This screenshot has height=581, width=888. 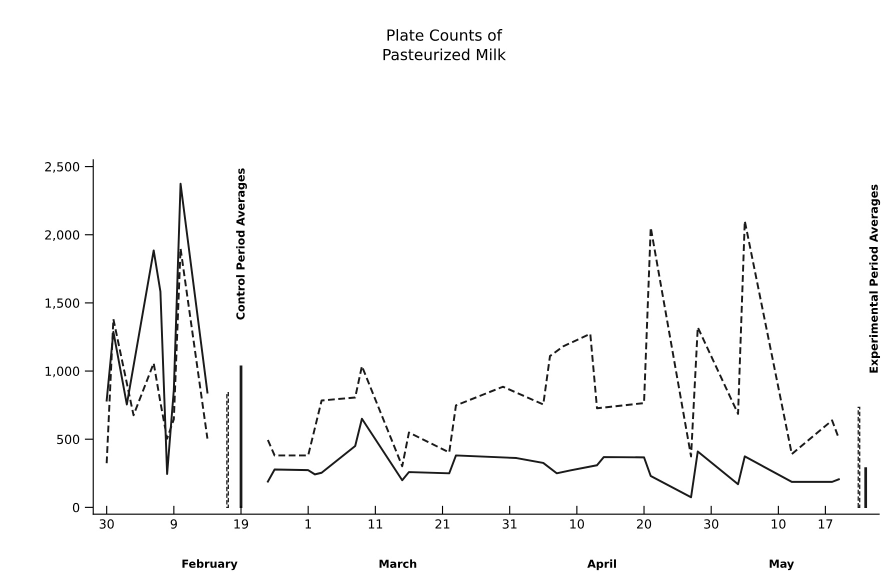 I want to click on x-tick-label: 20, so click(x=644, y=524).